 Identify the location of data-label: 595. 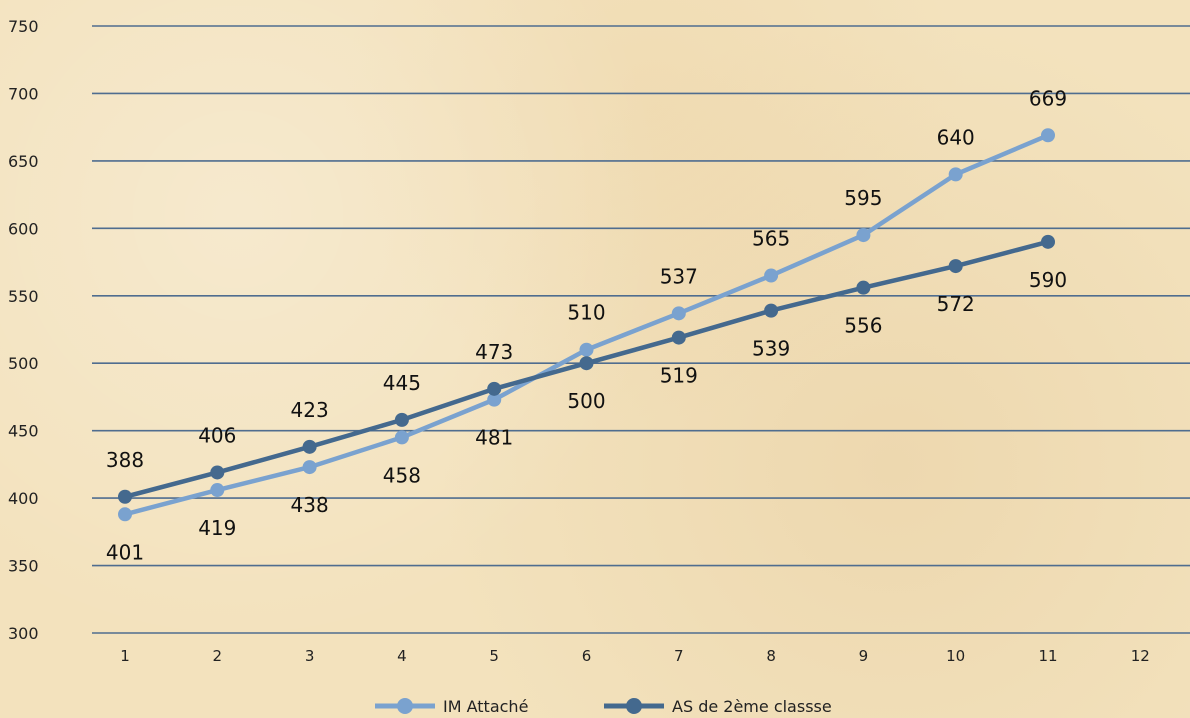
(863, 198).